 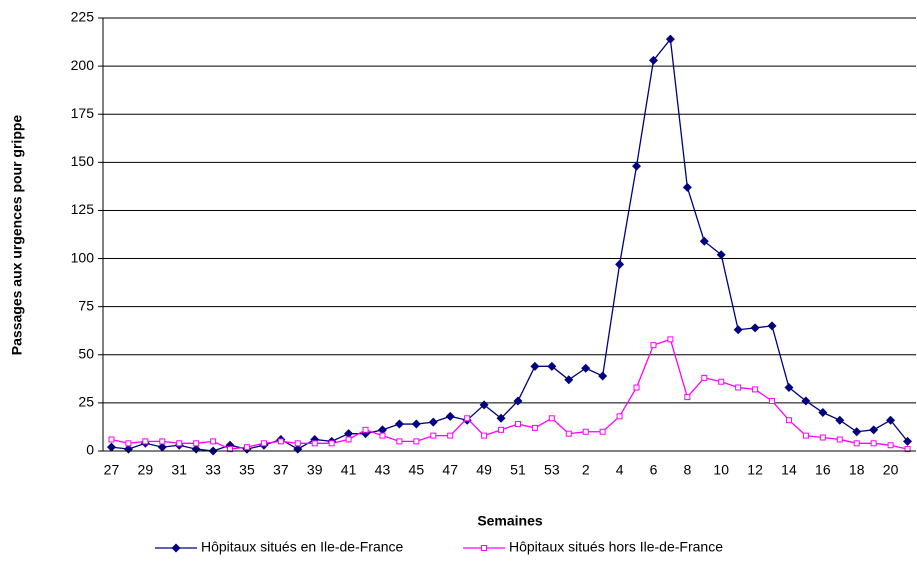 I want to click on x-tick-label: 14, so click(x=789, y=470).